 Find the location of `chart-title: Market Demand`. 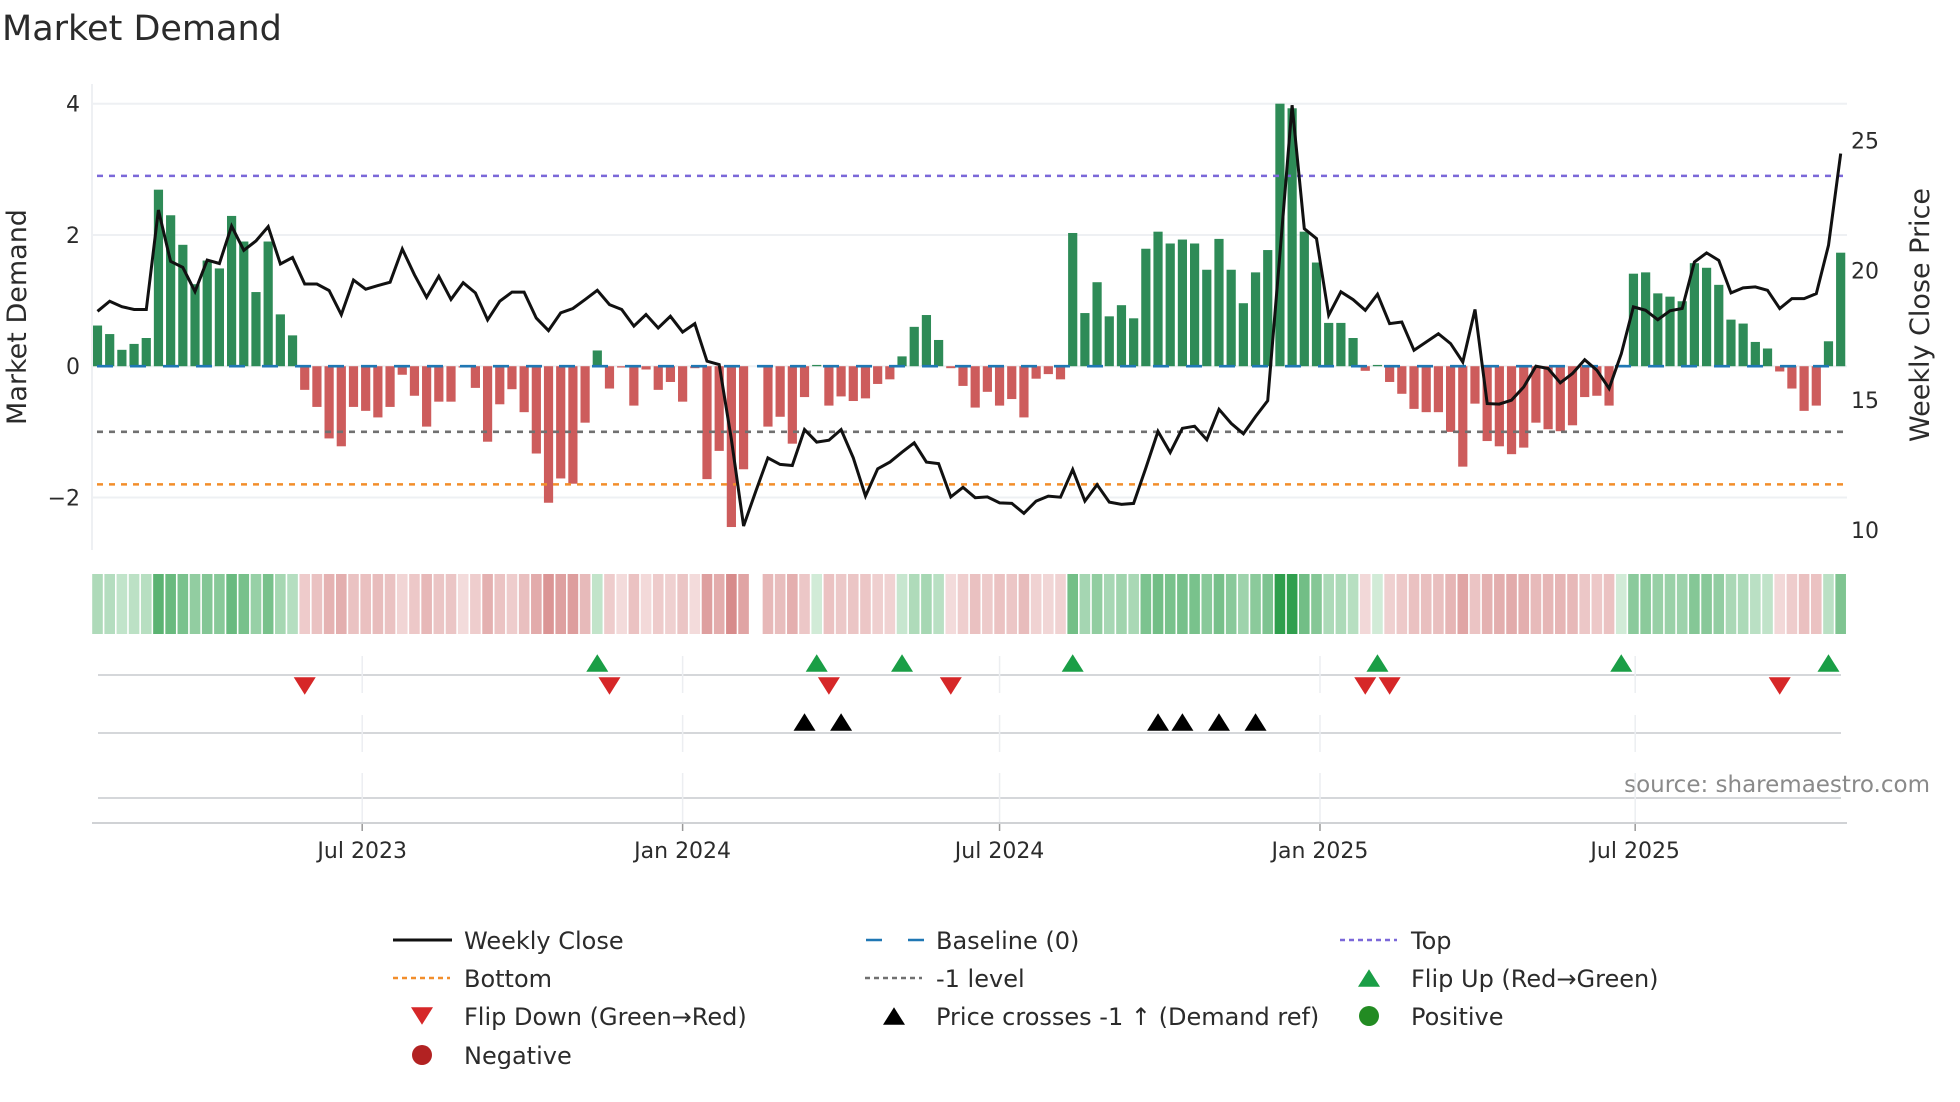

chart-title: Market Demand is located at coordinates (142, 29).